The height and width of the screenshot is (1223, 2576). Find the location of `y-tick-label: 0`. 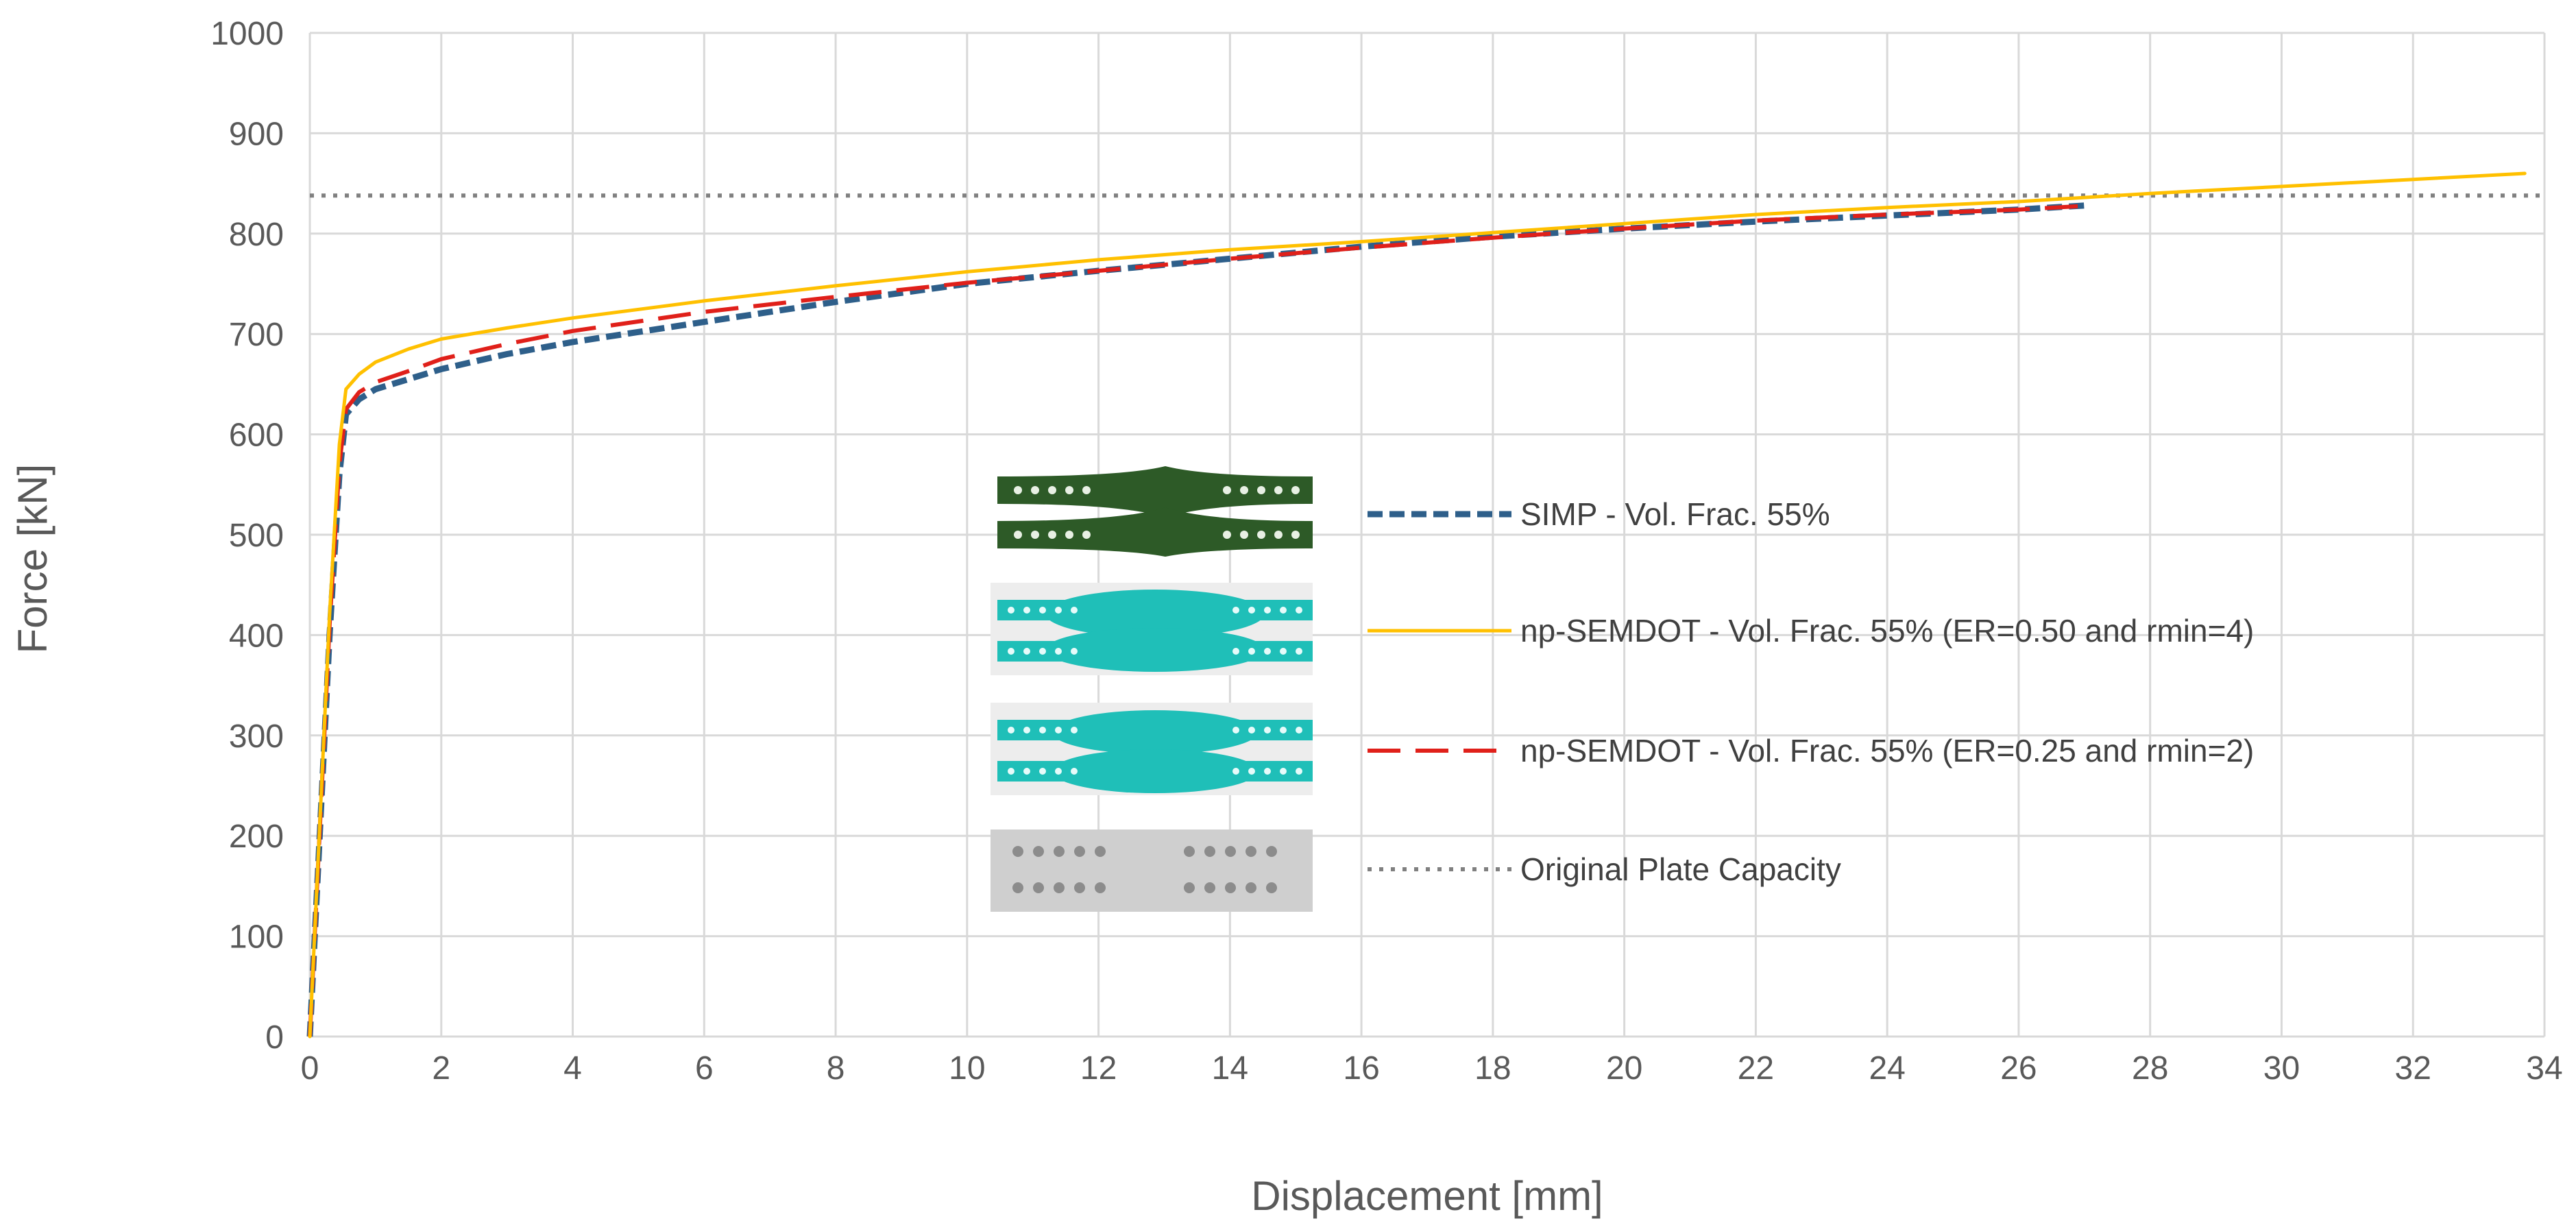

y-tick-label: 0 is located at coordinates (274, 1037).